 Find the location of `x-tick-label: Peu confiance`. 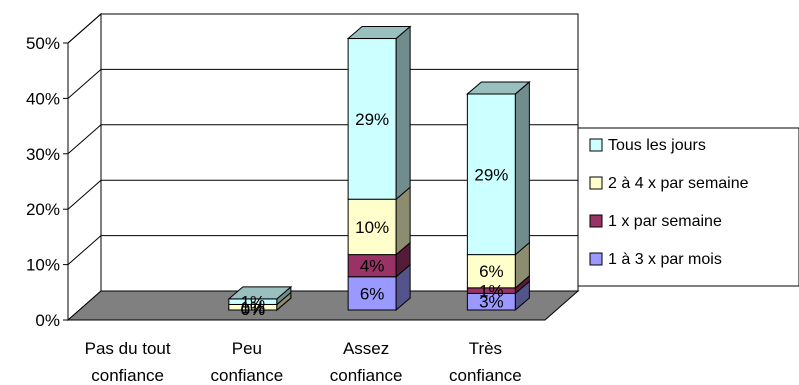

x-tick-label: Peu confiance is located at coordinates (246, 362).